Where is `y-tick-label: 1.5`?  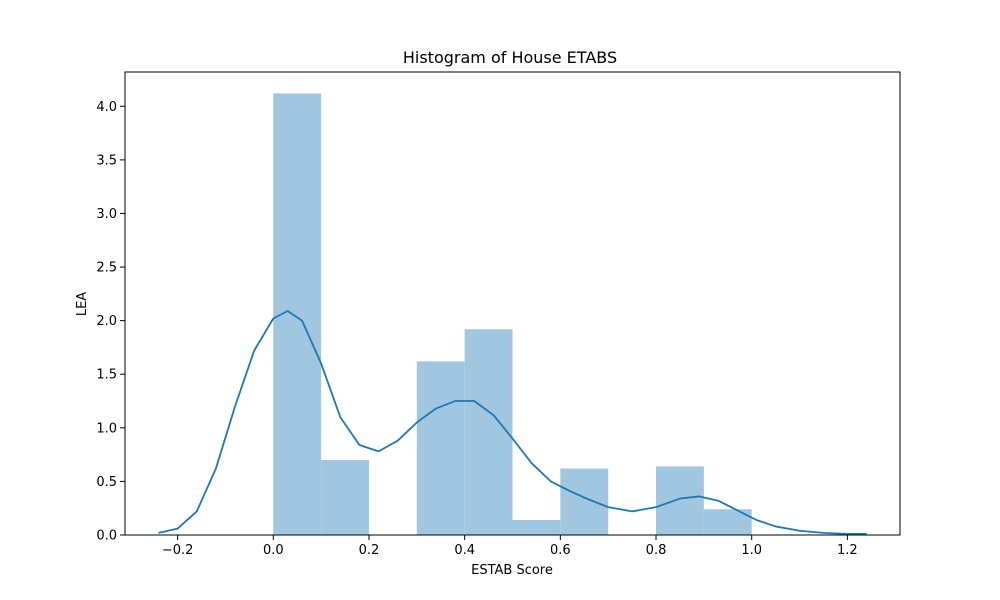
y-tick-label: 1.5 is located at coordinates (106, 375).